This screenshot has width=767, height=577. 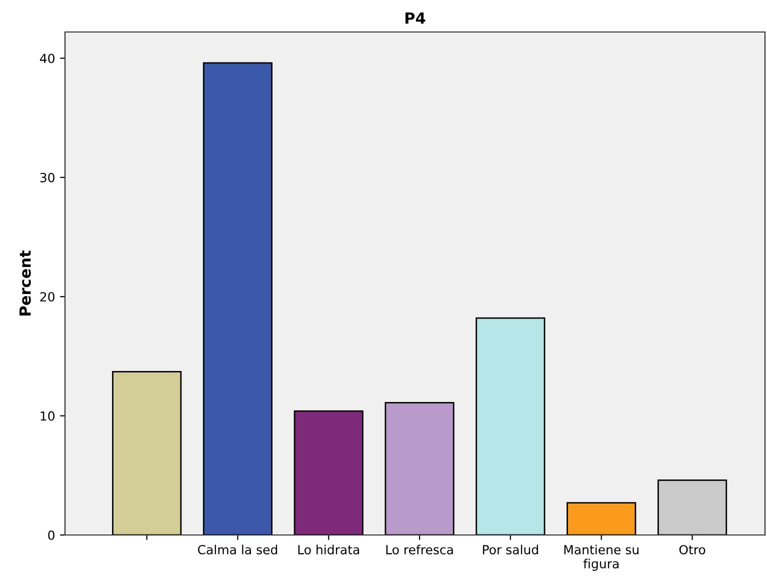 I want to click on y-tick-label: 20, so click(x=47, y=297).